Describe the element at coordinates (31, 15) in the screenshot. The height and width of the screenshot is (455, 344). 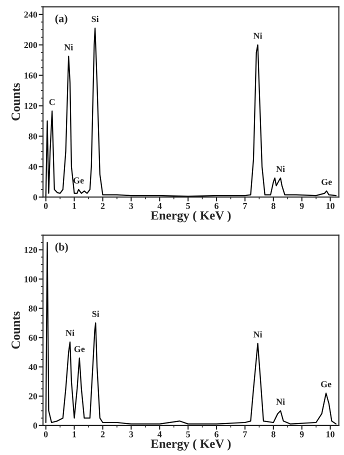
I see `y-tick-label: 240` at that location.